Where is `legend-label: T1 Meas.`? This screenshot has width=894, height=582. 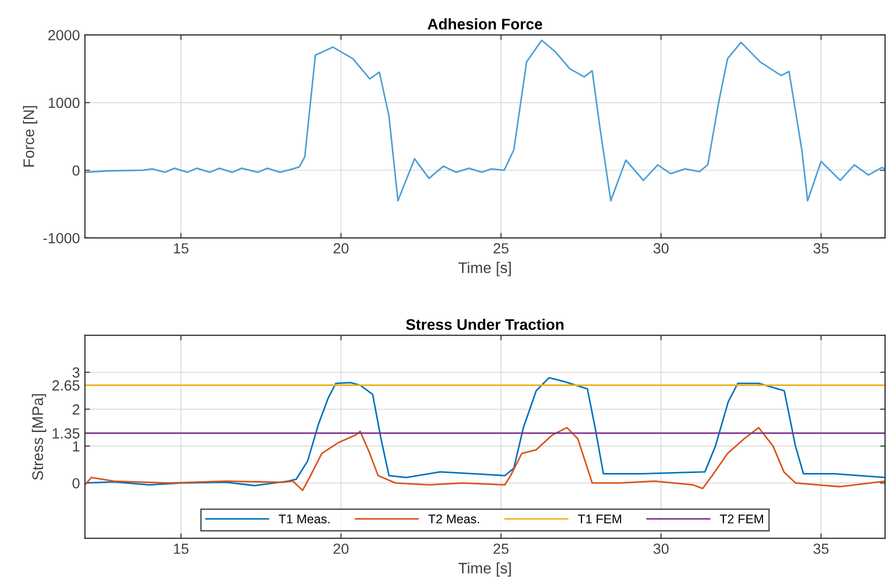 legend-label: T1 Meas. is located at coordinates (304, 519).